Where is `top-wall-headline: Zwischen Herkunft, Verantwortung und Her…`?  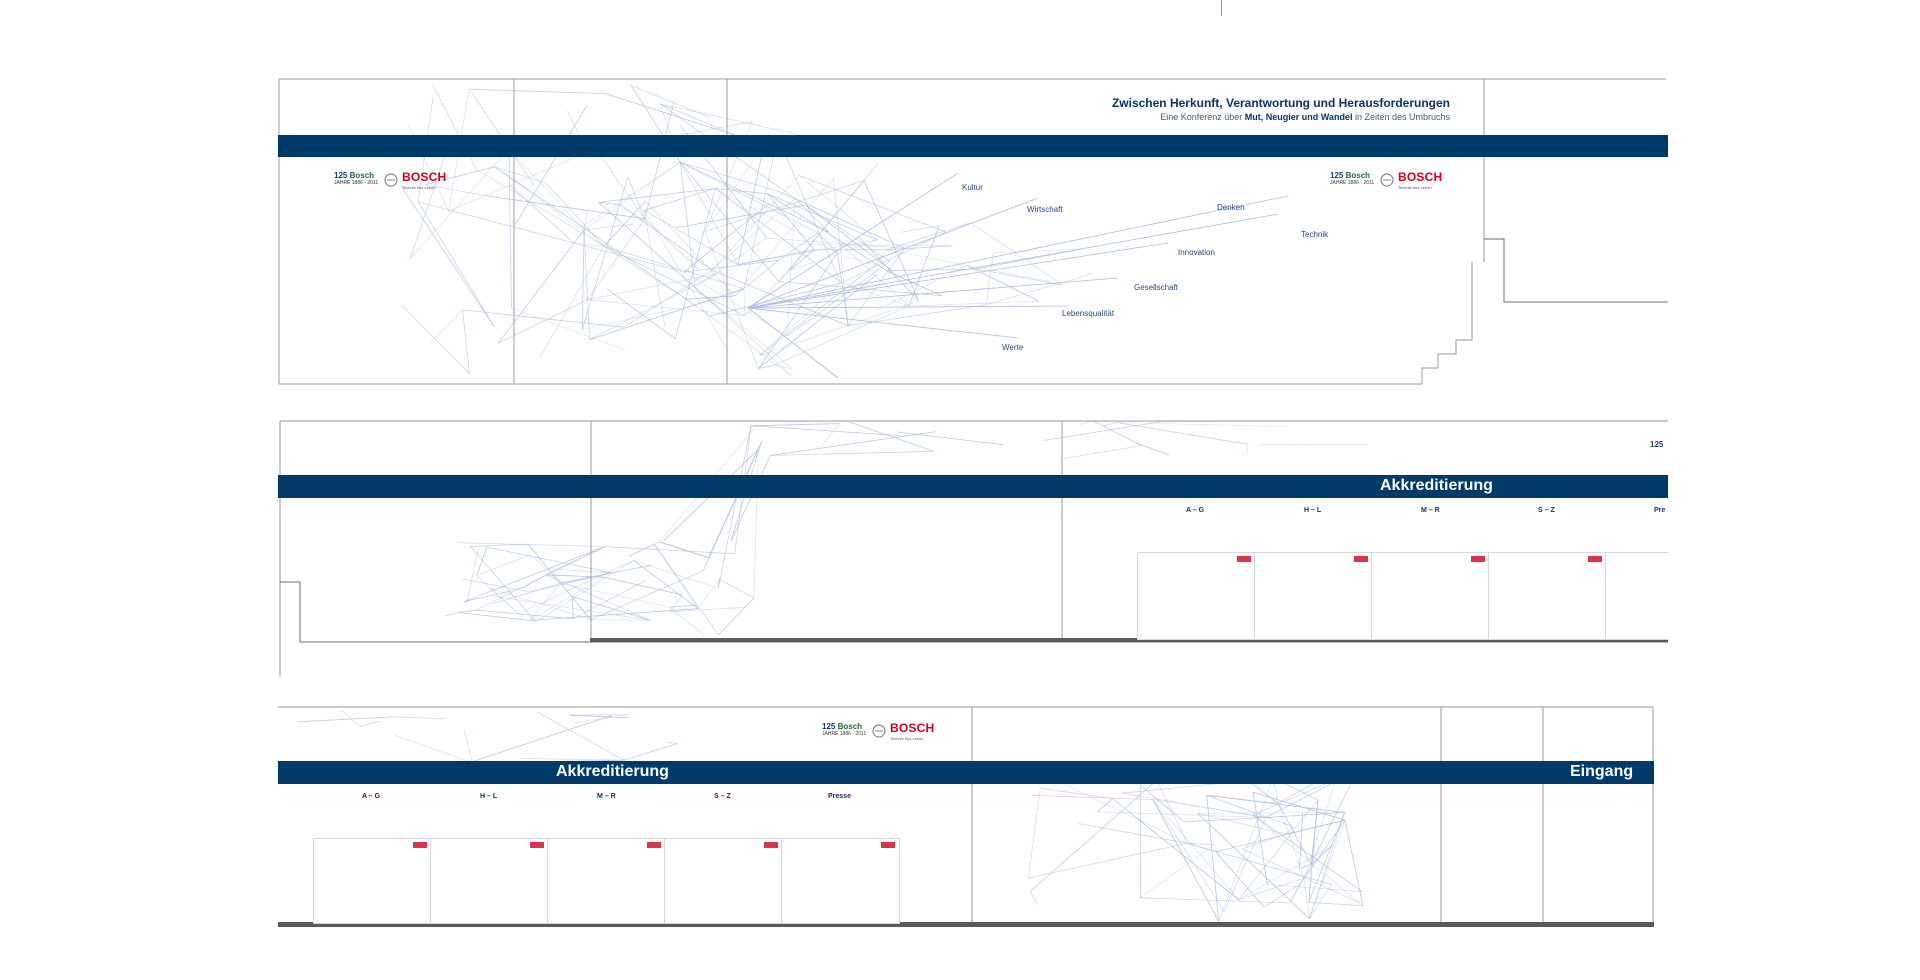 top-wall-headline: Zwischen Herkunft, Verantwortung und Her… is located at coordinates (1280, 103).